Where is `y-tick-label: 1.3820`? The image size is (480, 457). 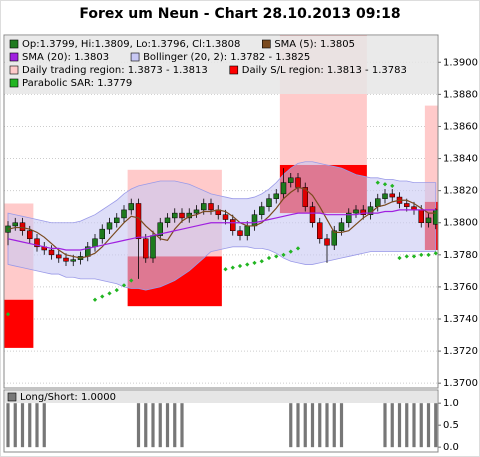
y-tick-label: 1.3820 is located at coordinates (460, 191).